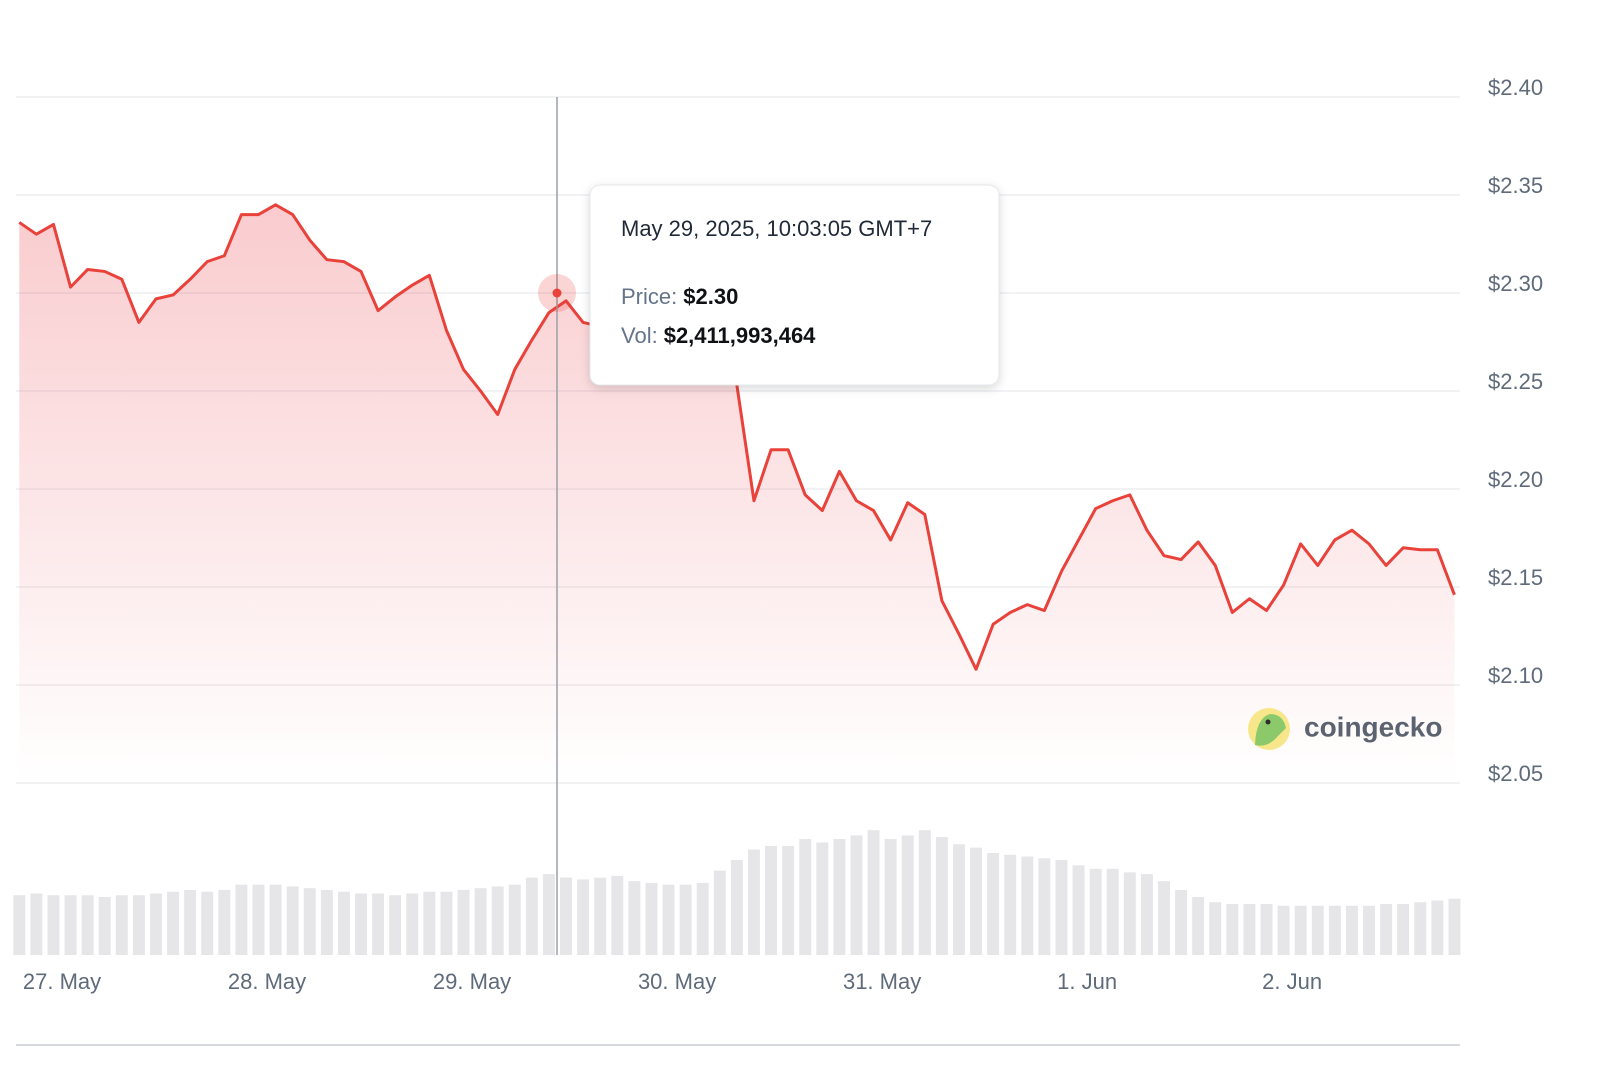  I want to click on y-tick-label: $2.15, so click(1515, 577).